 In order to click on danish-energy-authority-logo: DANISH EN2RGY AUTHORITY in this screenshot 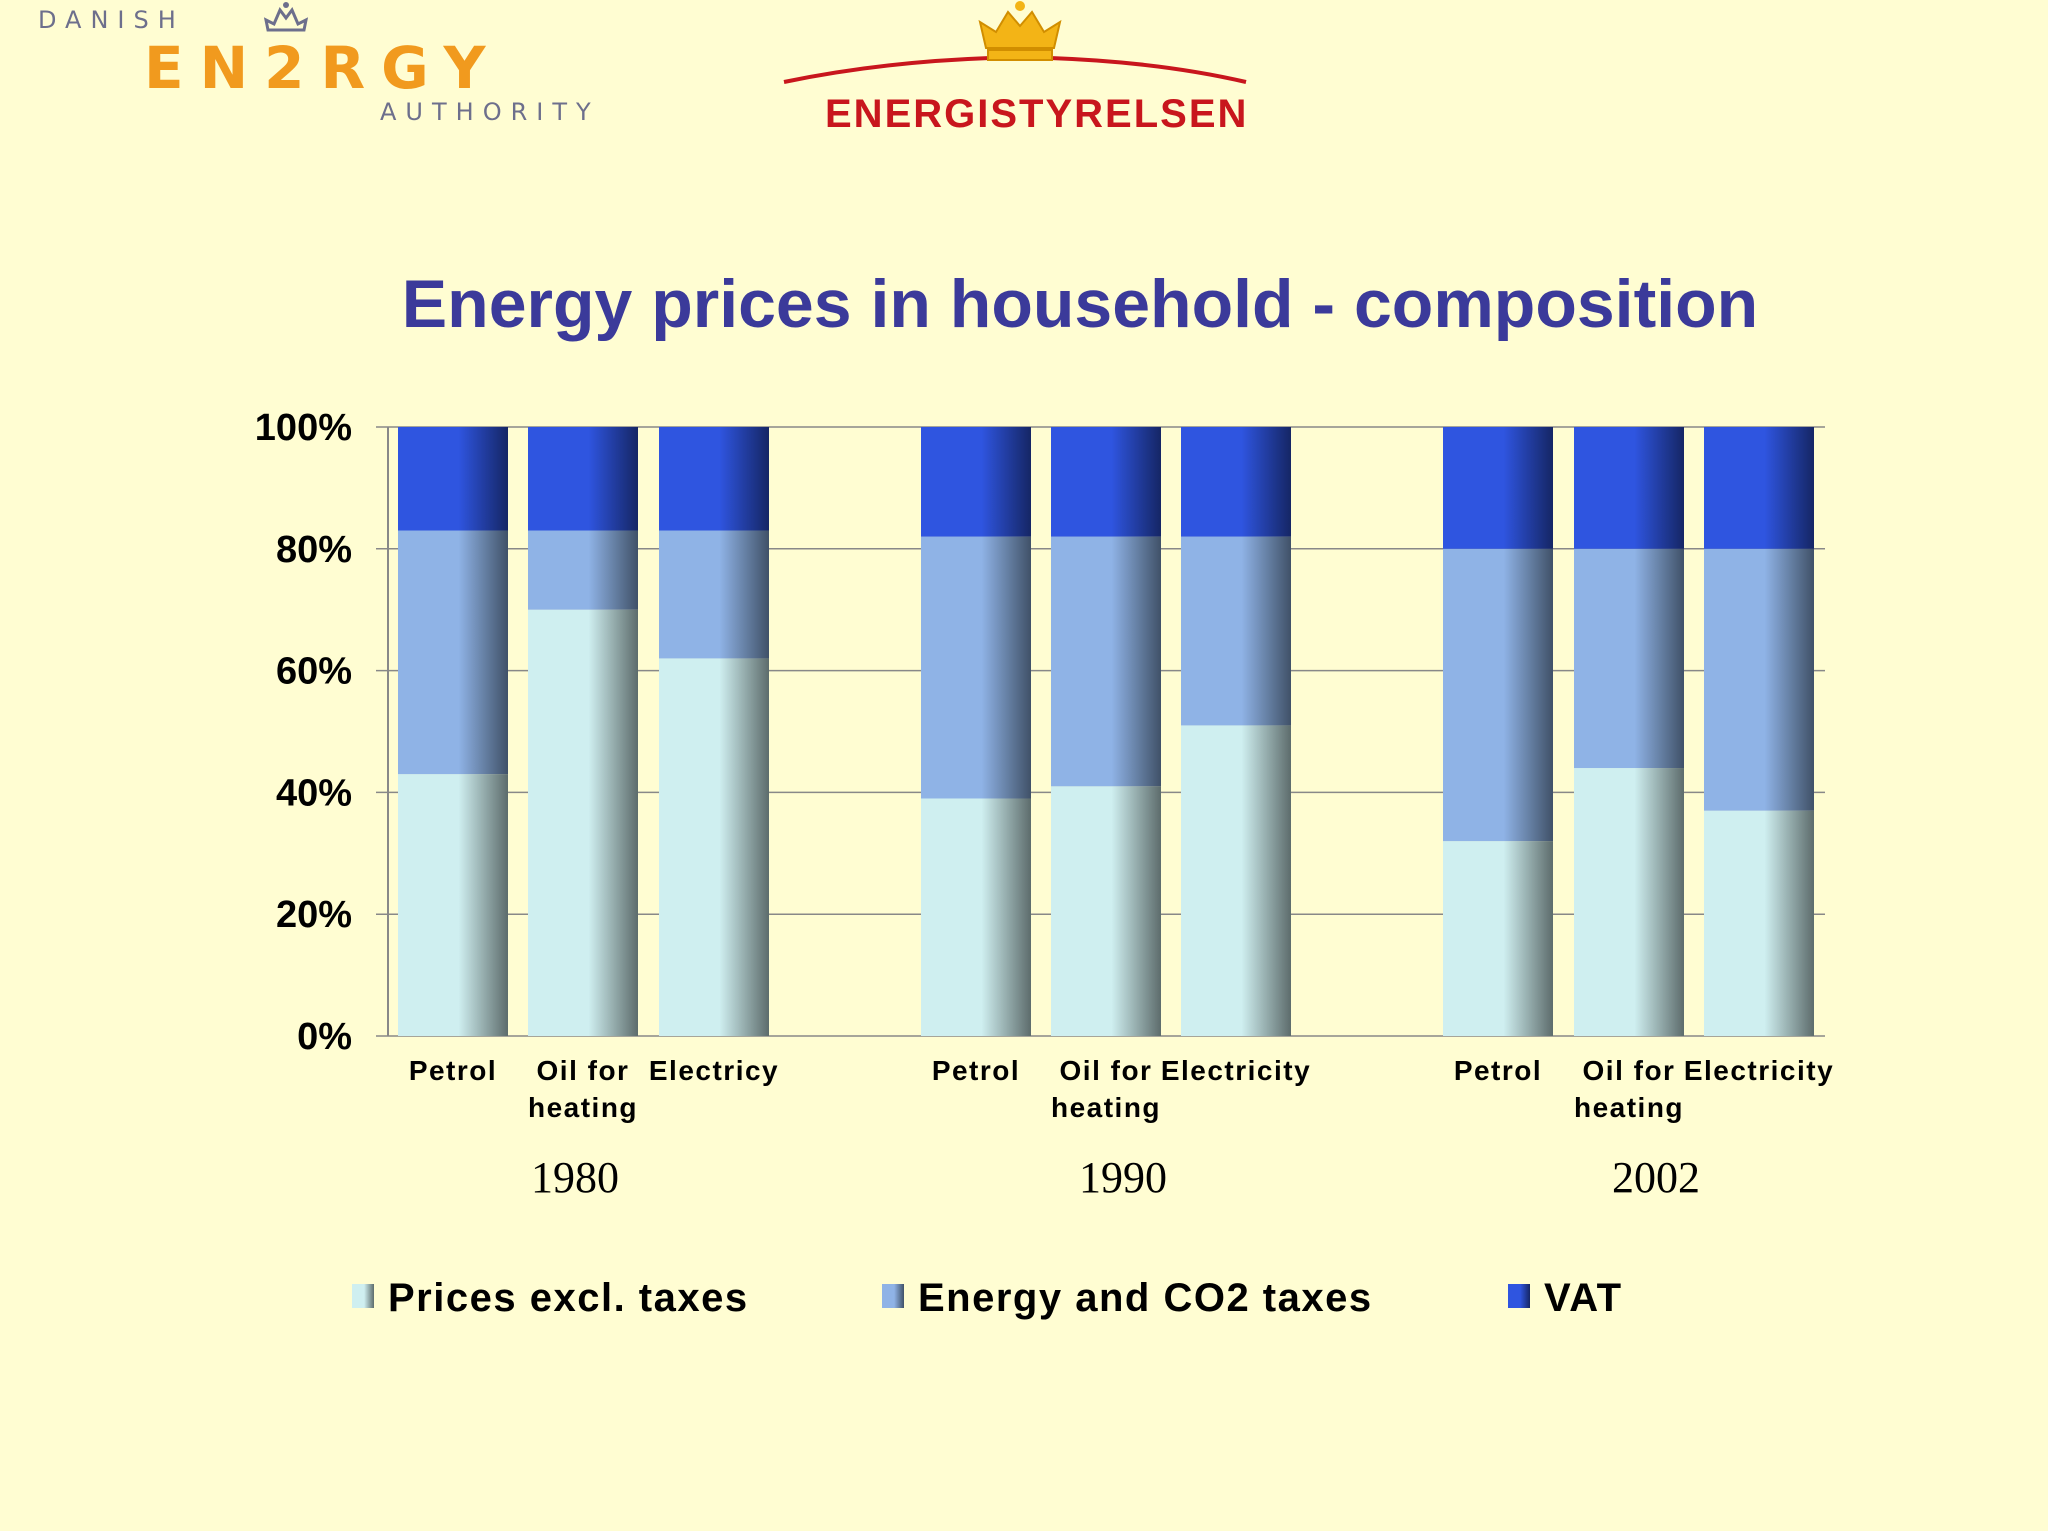, I will do `click(330, 65)`.